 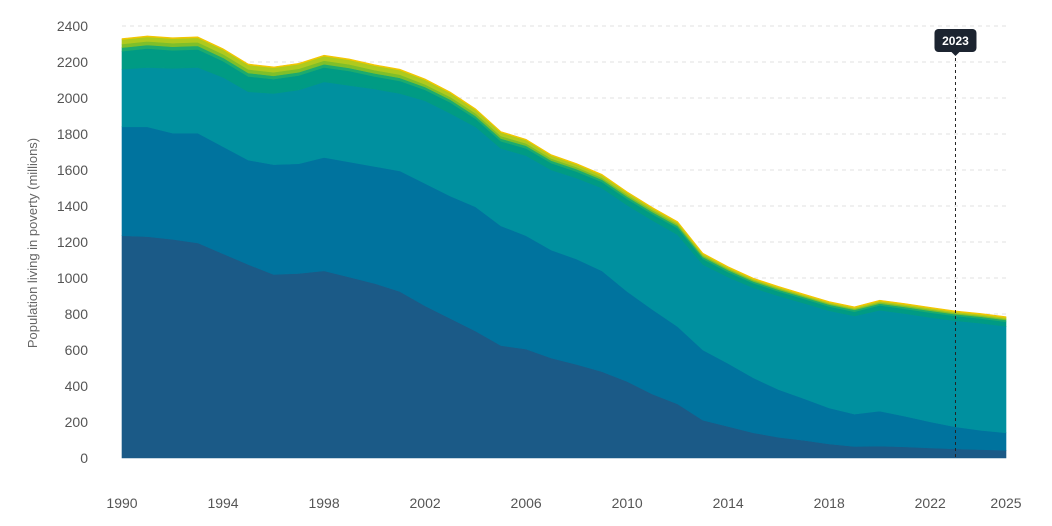 What do you see at coordinates (222, 503) in the screenshot?
I see `x-tick-label: 1994` at bounding box center [222, 503].